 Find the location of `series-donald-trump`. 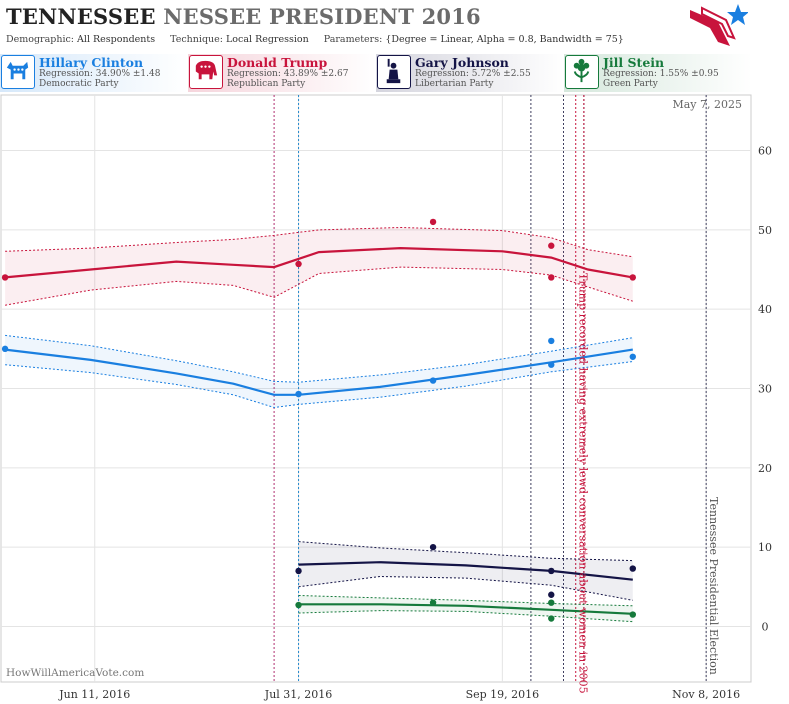

series-donald-trump is located at coordinates (318, 262).